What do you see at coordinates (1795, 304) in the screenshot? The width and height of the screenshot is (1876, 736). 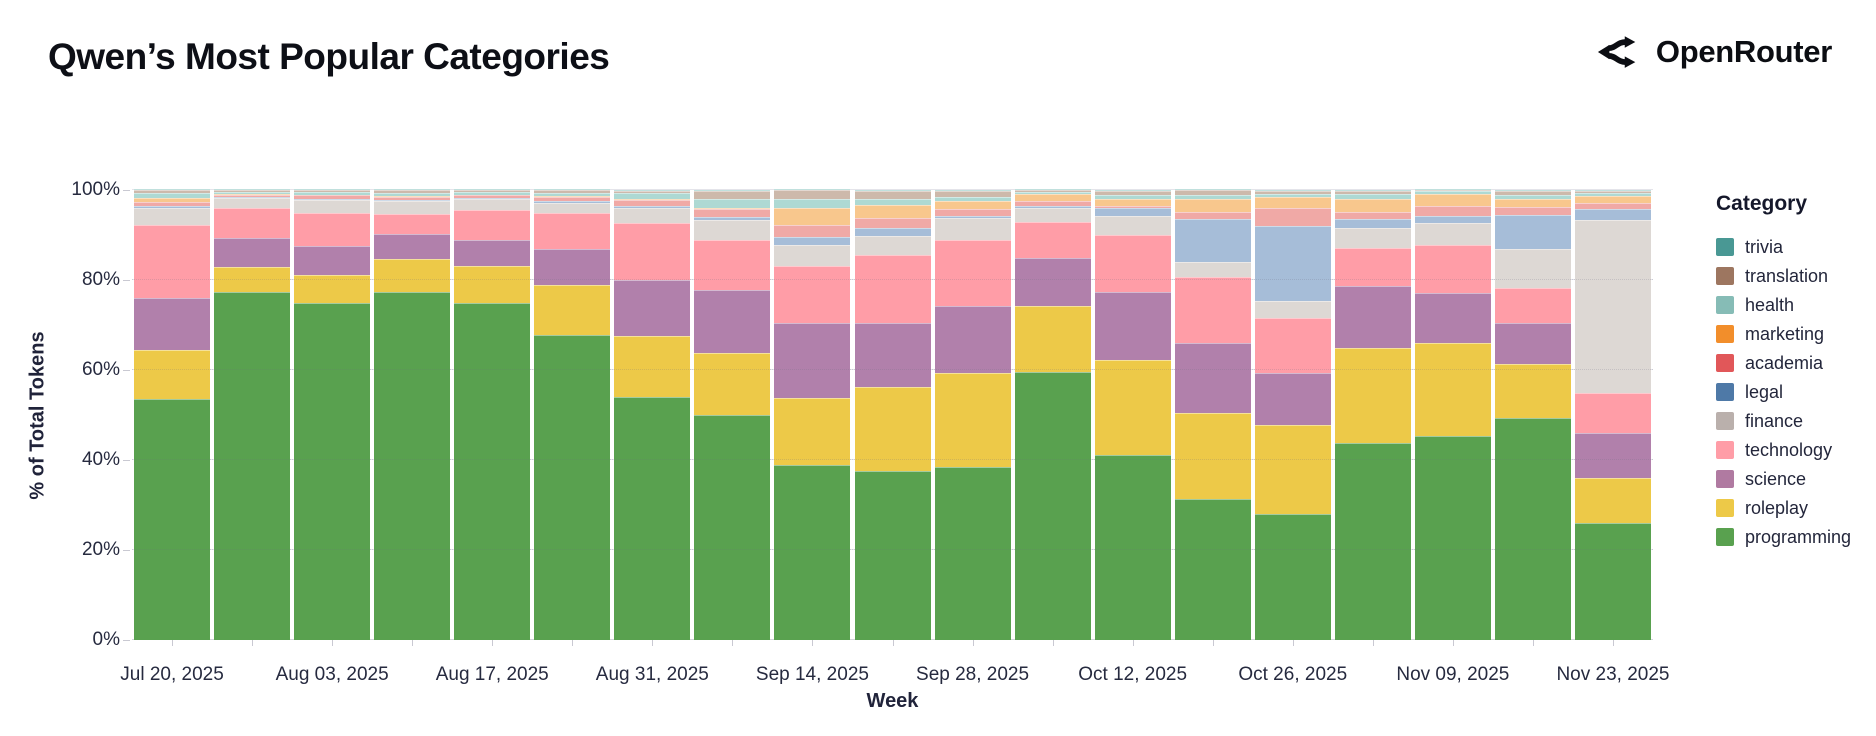 I see `legend-item-health: health` at bounding box center [1795, 304].